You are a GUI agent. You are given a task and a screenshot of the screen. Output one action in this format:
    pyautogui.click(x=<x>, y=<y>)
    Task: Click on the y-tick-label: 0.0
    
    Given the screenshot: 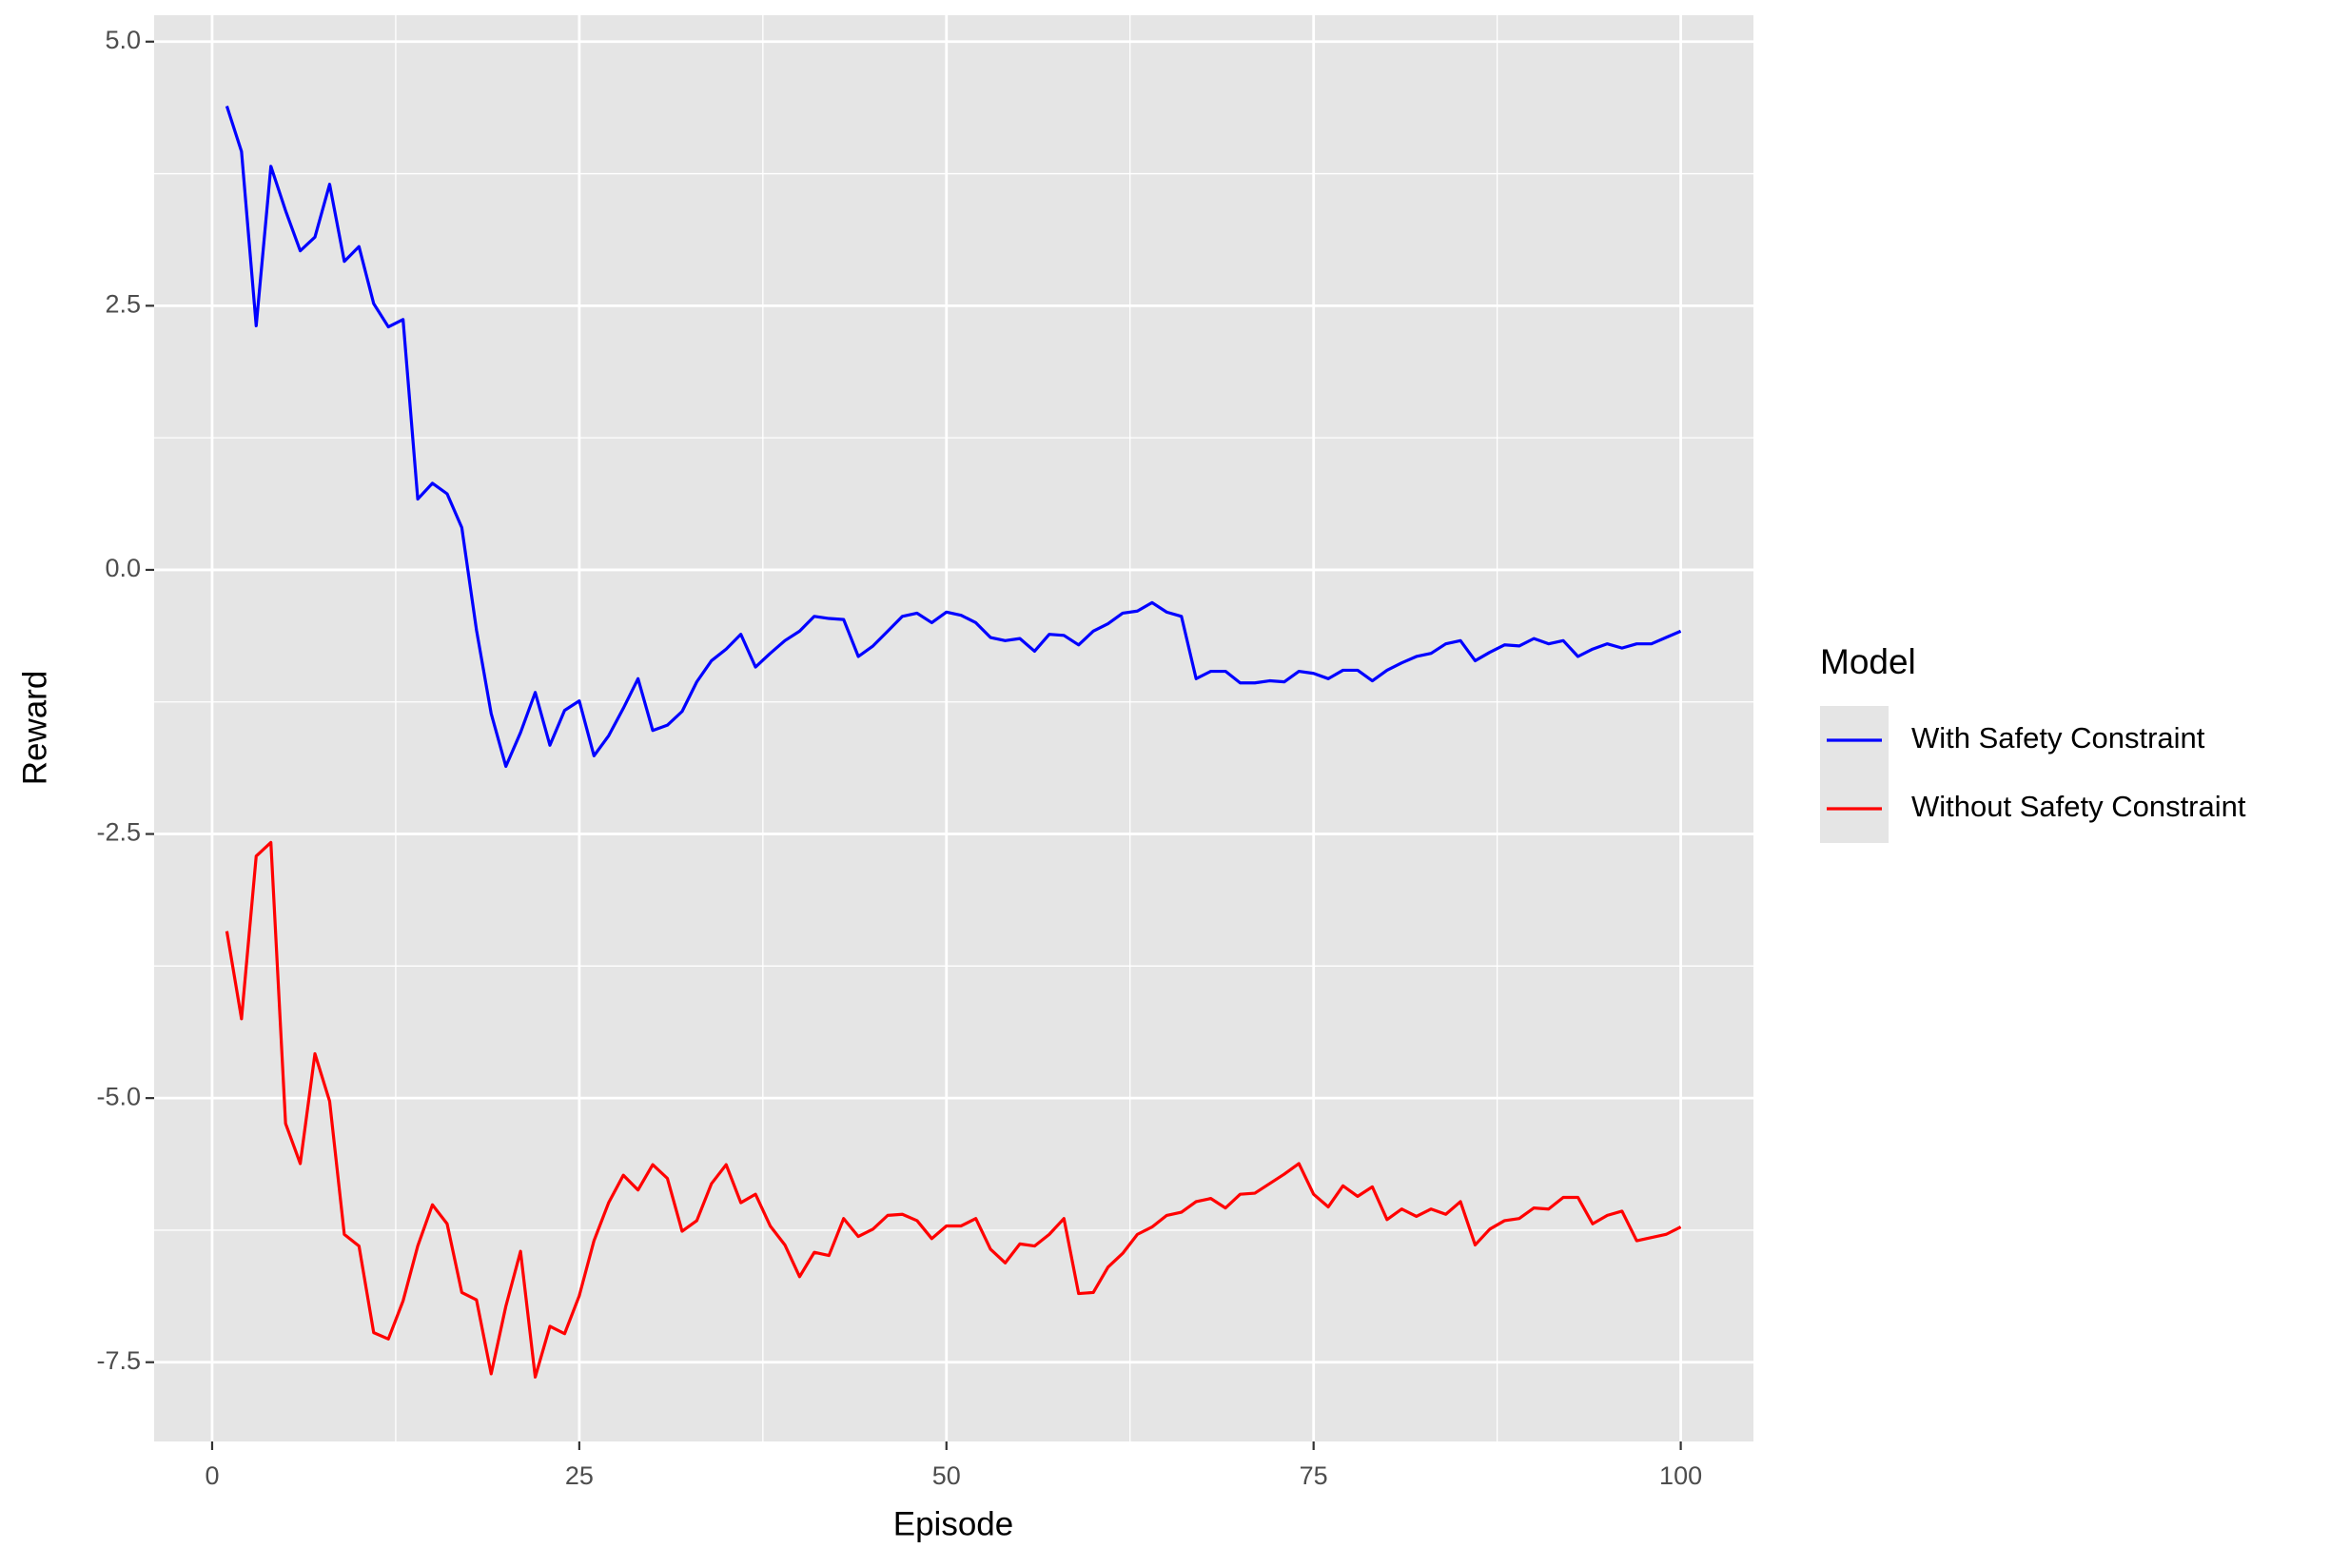 What is the action you would take?
    pyautogui.click(x=123, y=568)
    